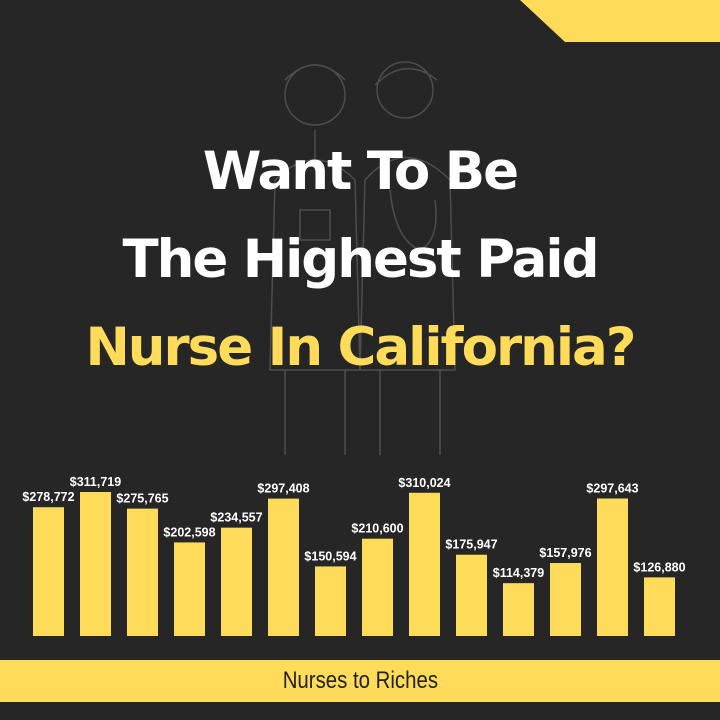 The width and height of the screenshot is (720, 720). Describe the element at coordinates (518, 573) in the screenshot. I see `bar-value-label-11: $114,379` at that location.